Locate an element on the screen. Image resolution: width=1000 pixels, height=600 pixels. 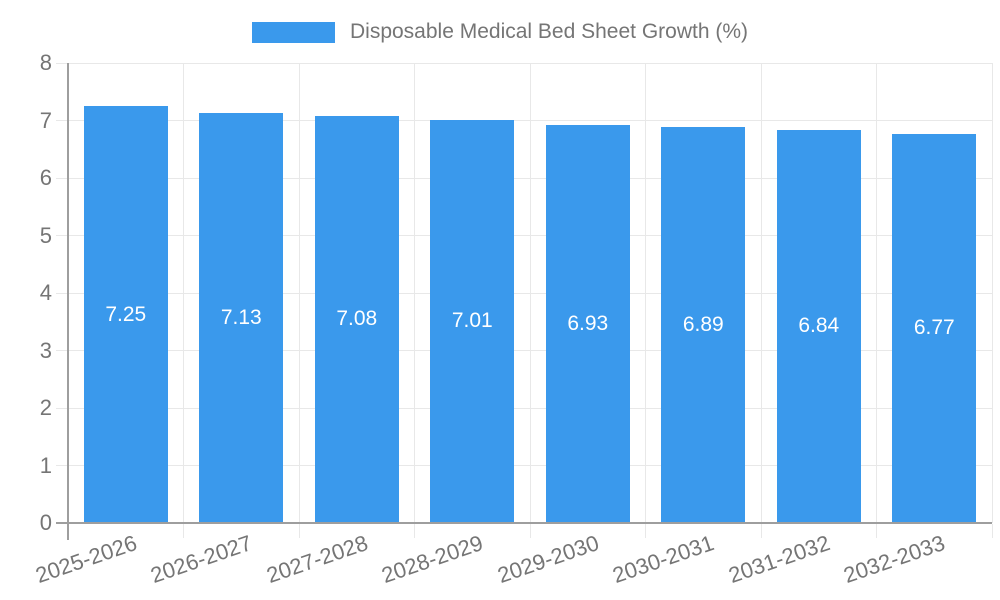
x-tick-label: 2030-2031 is located at coordinates (663, 559).